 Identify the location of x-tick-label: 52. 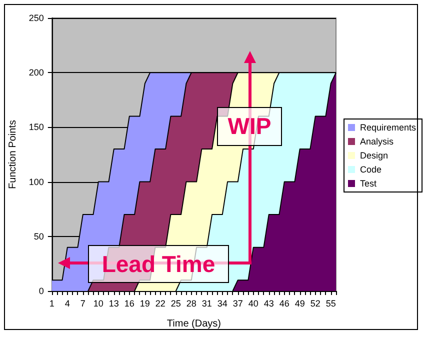
(315, 303).